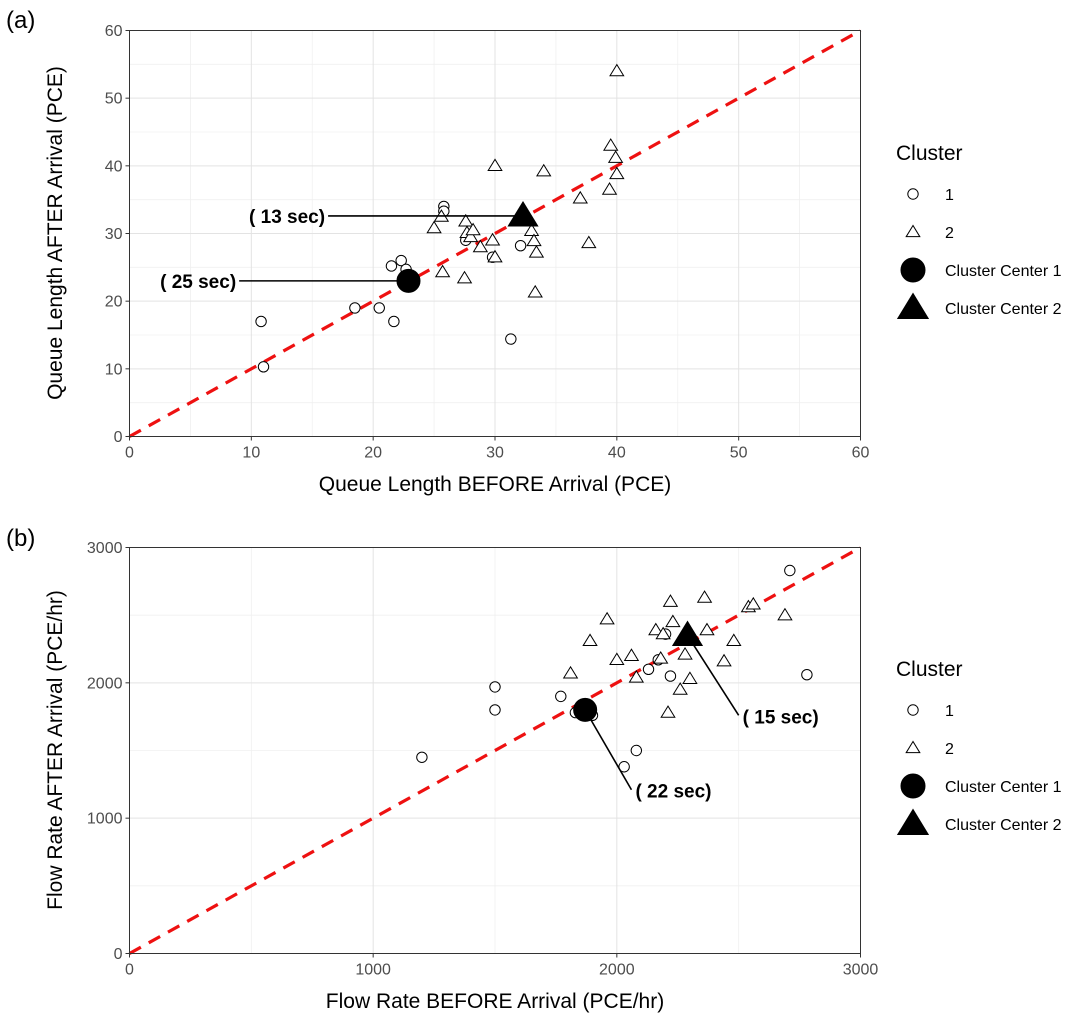 The width and height of the screenshot is (1091, 1015). Describe the element at coordinates (673, 792) in the screenshot. I see `annotation-label: ( 22 sec)` at that location.